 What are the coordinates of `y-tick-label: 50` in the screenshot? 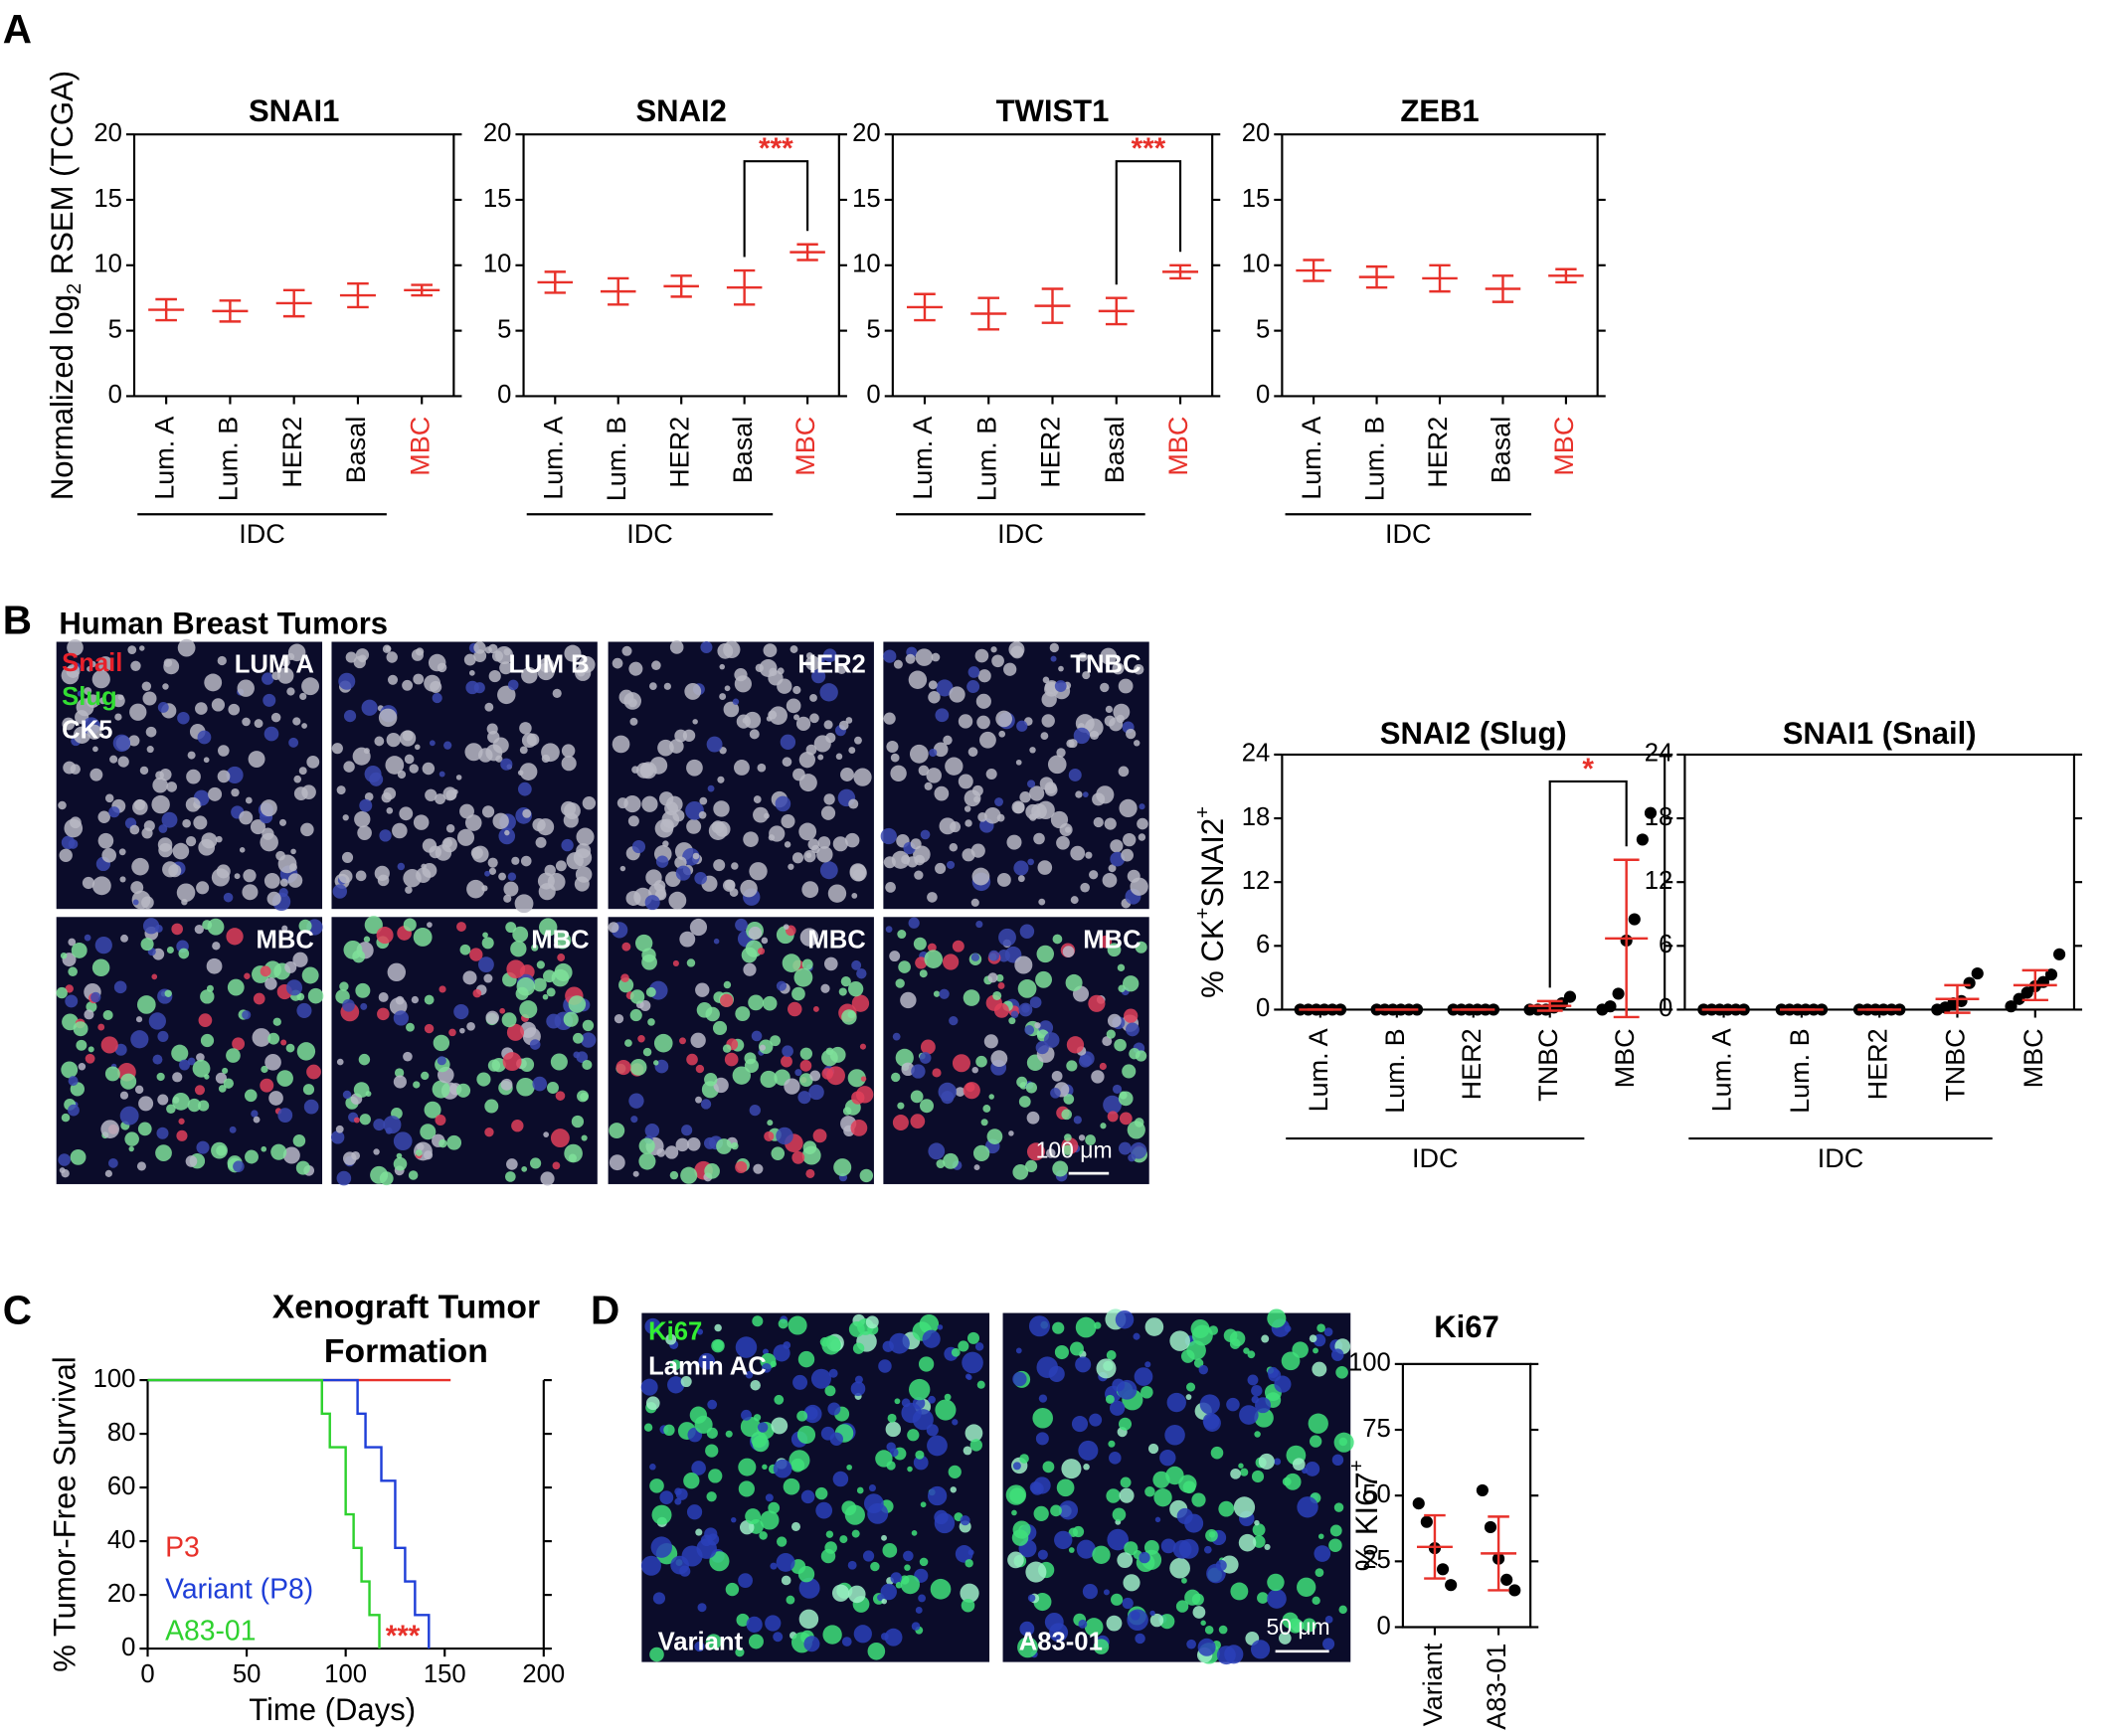 It's located at (1376, 1494).